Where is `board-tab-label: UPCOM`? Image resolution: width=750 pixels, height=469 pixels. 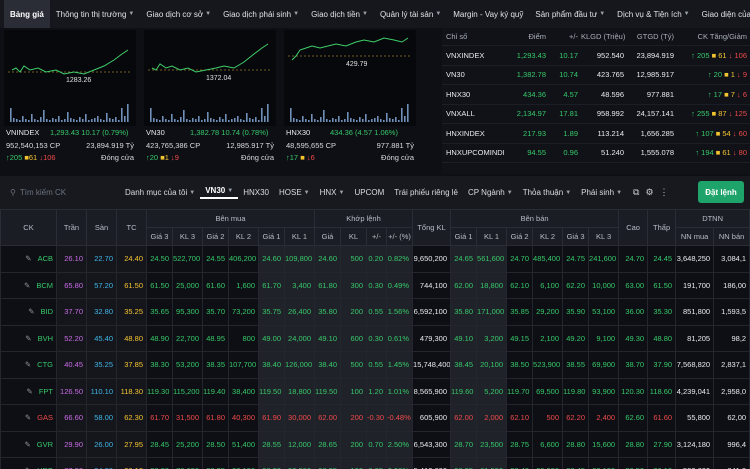 board-tab-label: UPCOM is located at coordinates (369, 192).